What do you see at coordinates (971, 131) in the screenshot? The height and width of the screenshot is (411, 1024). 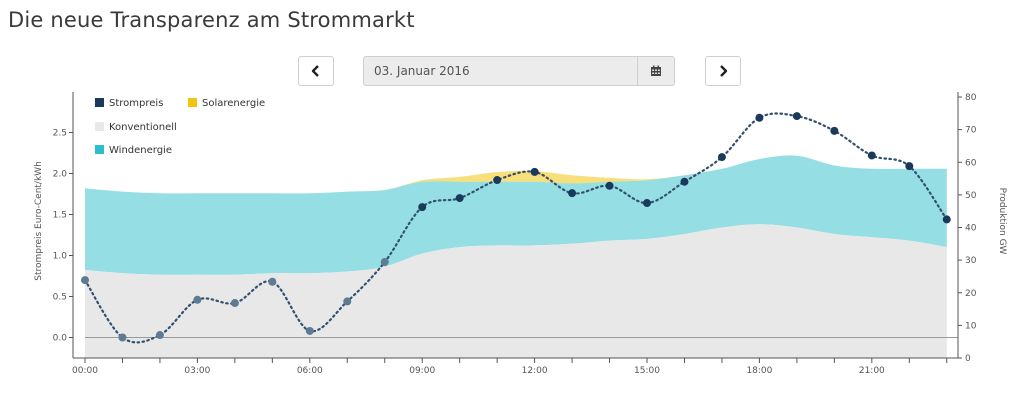 I see `right-tick-label: 70` at bounding box center [971, 131].